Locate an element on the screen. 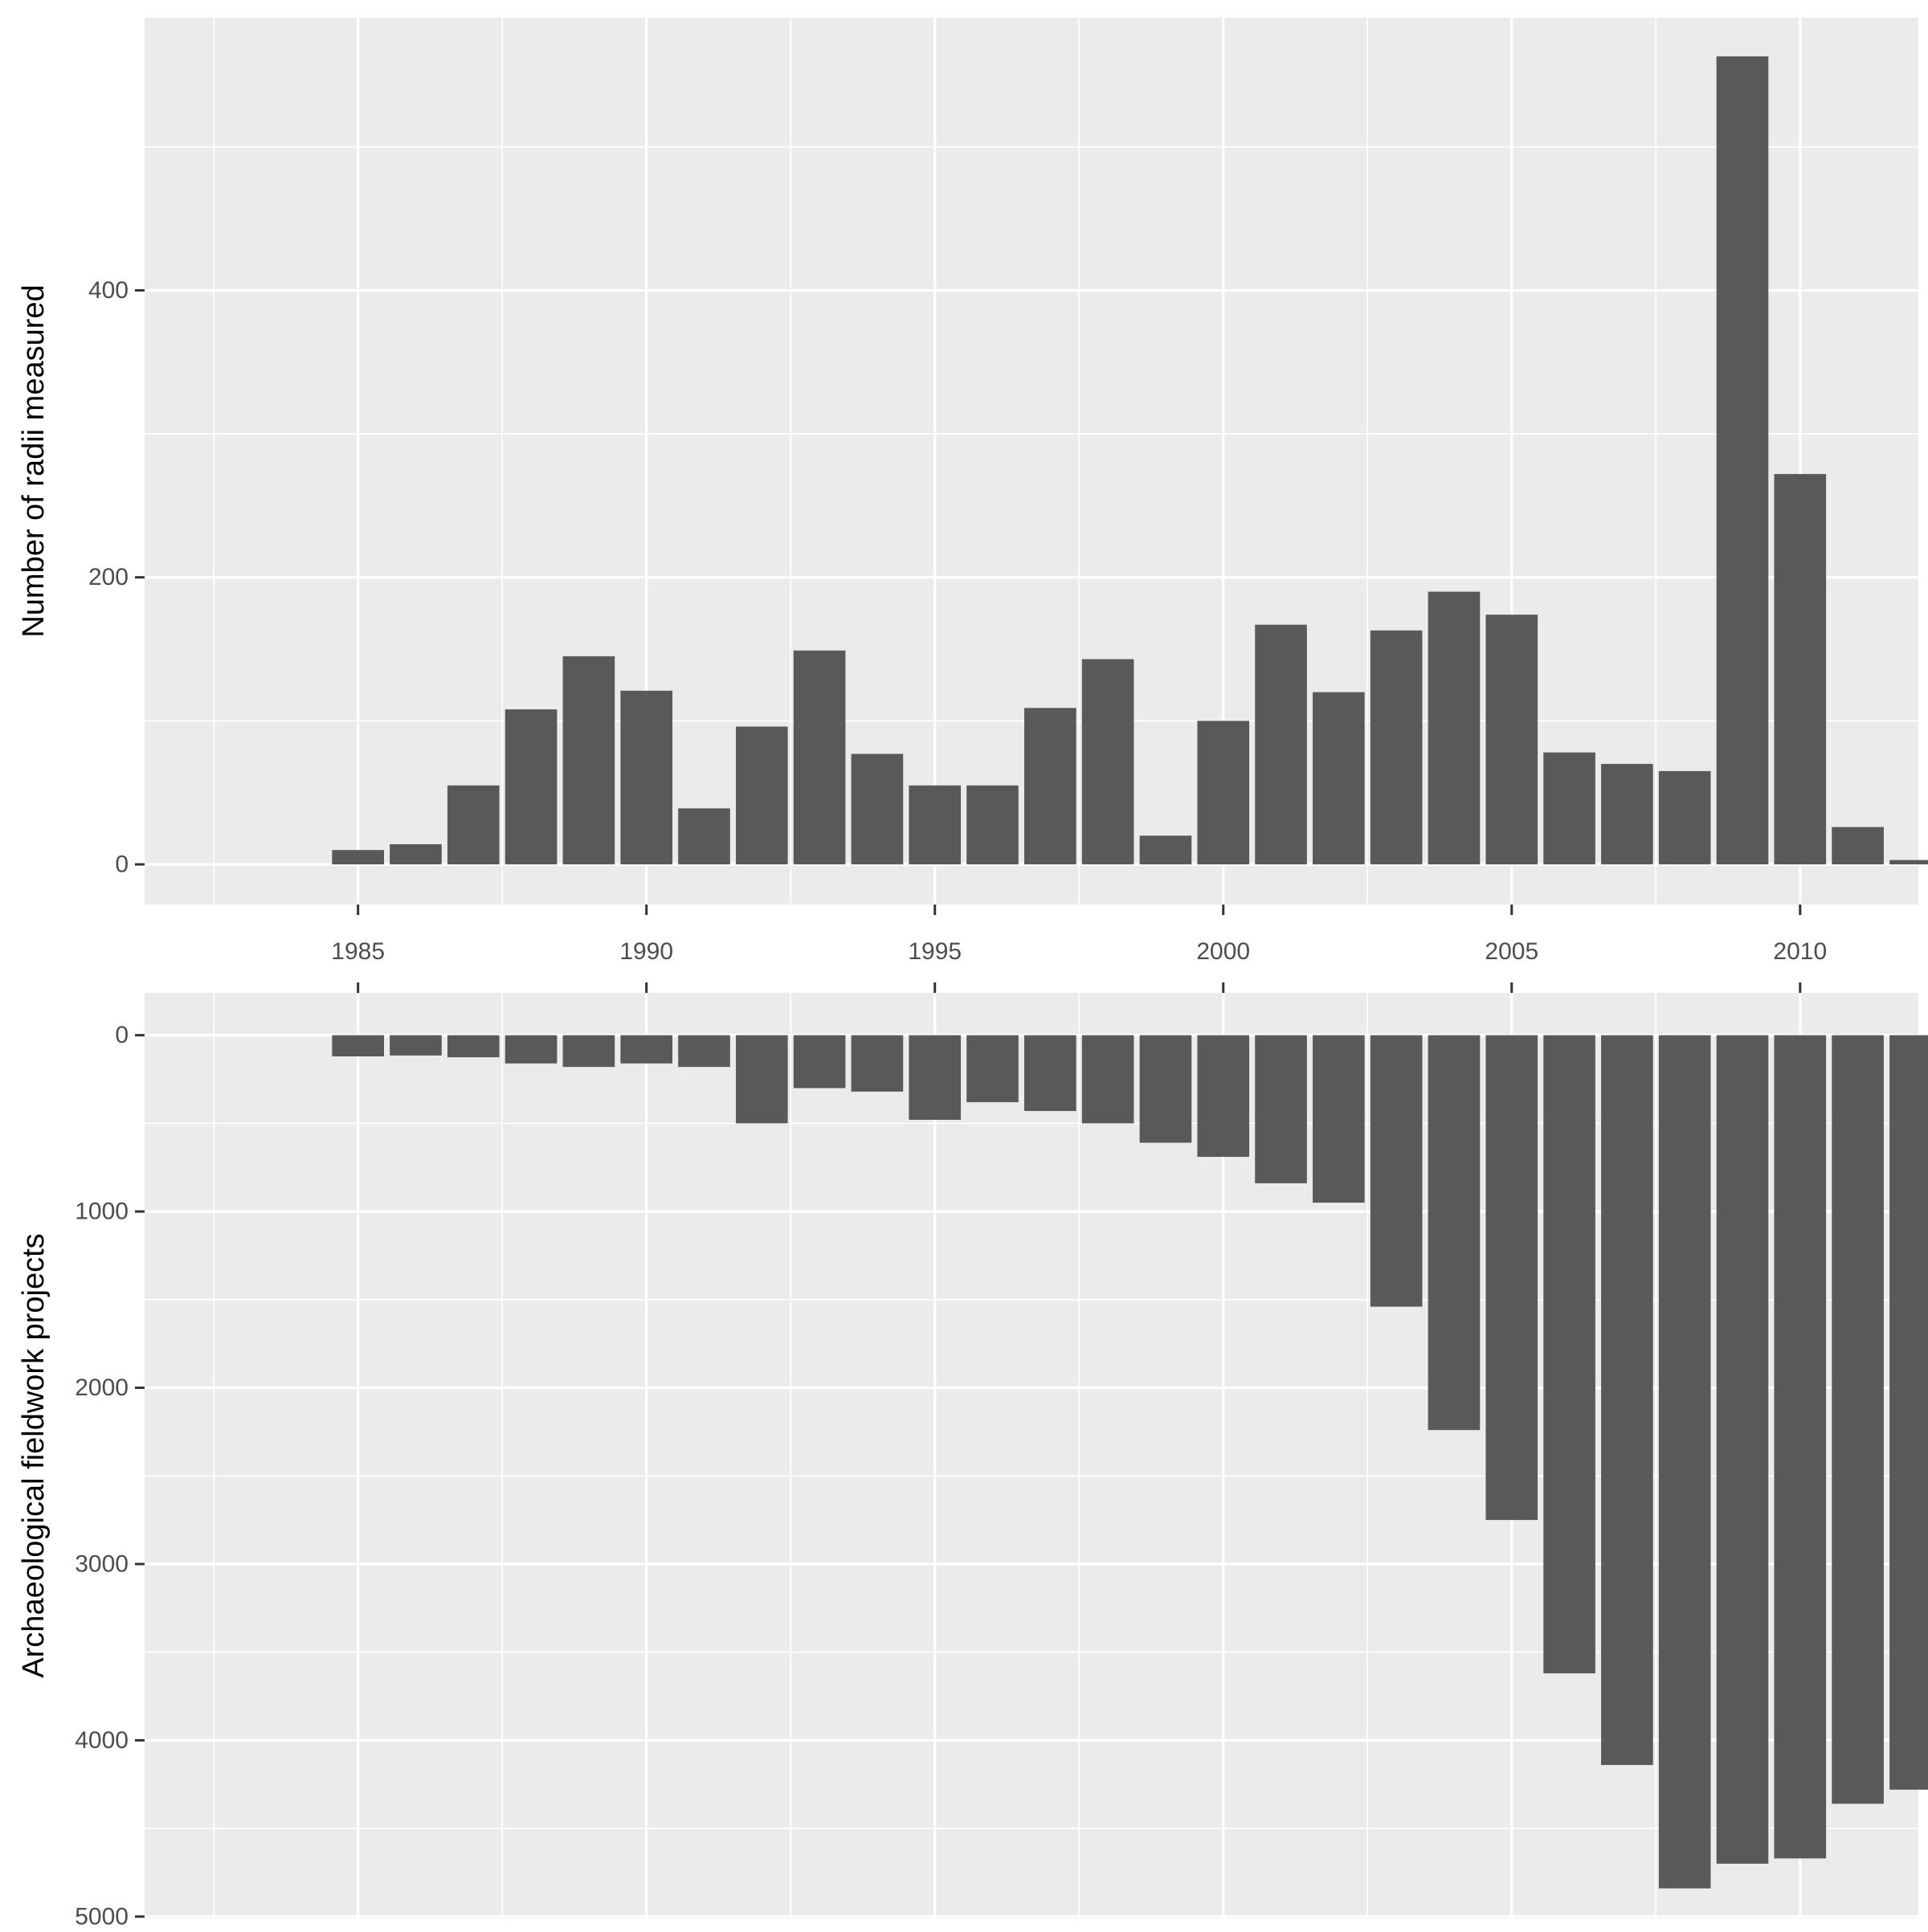  panel-1-bar-1996 is located at coordinates (993, 825).